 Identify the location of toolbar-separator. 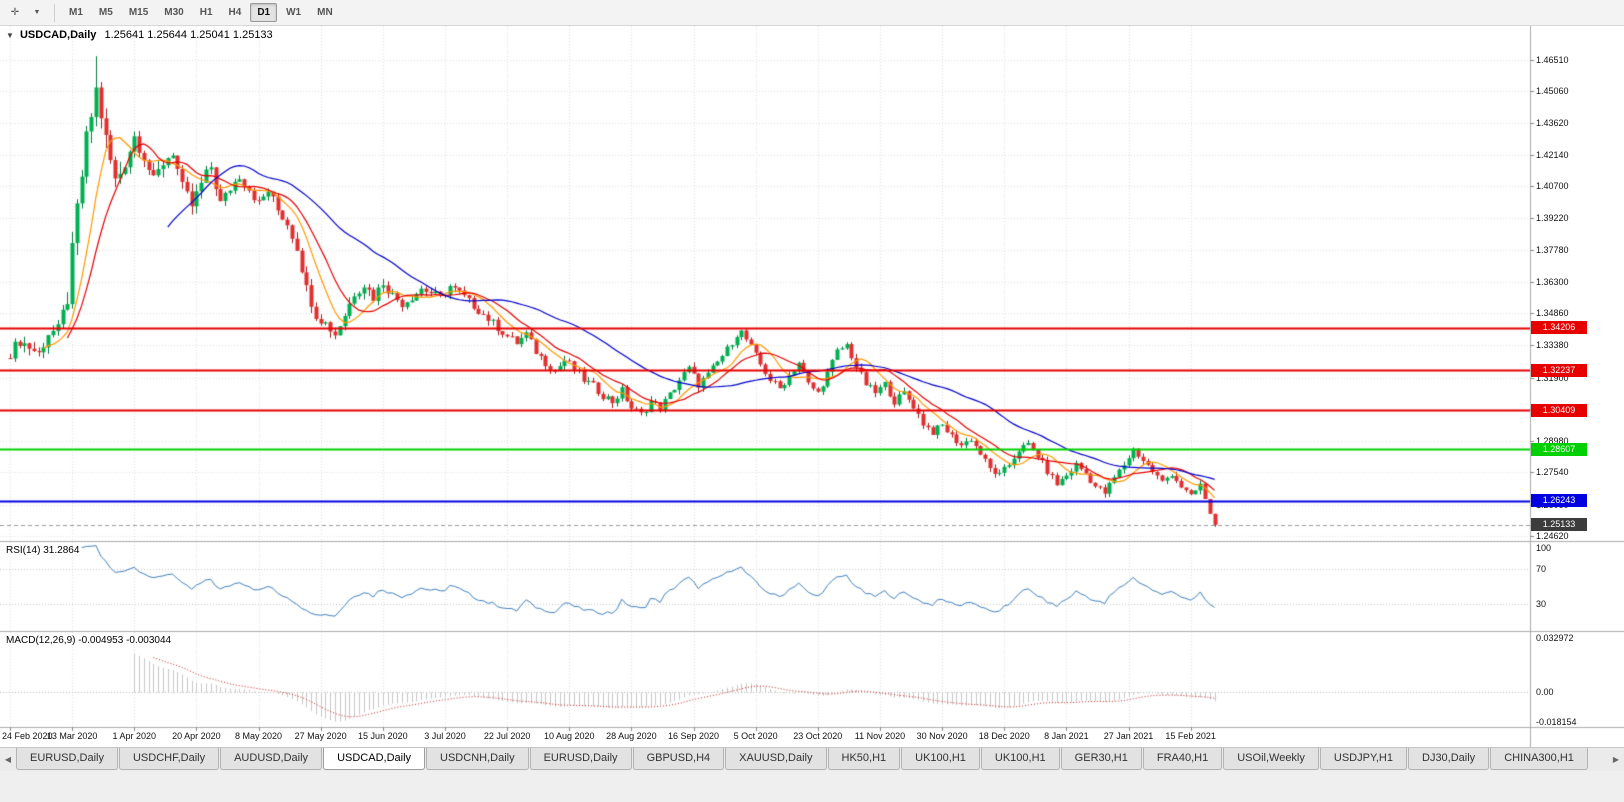
(54, 12).